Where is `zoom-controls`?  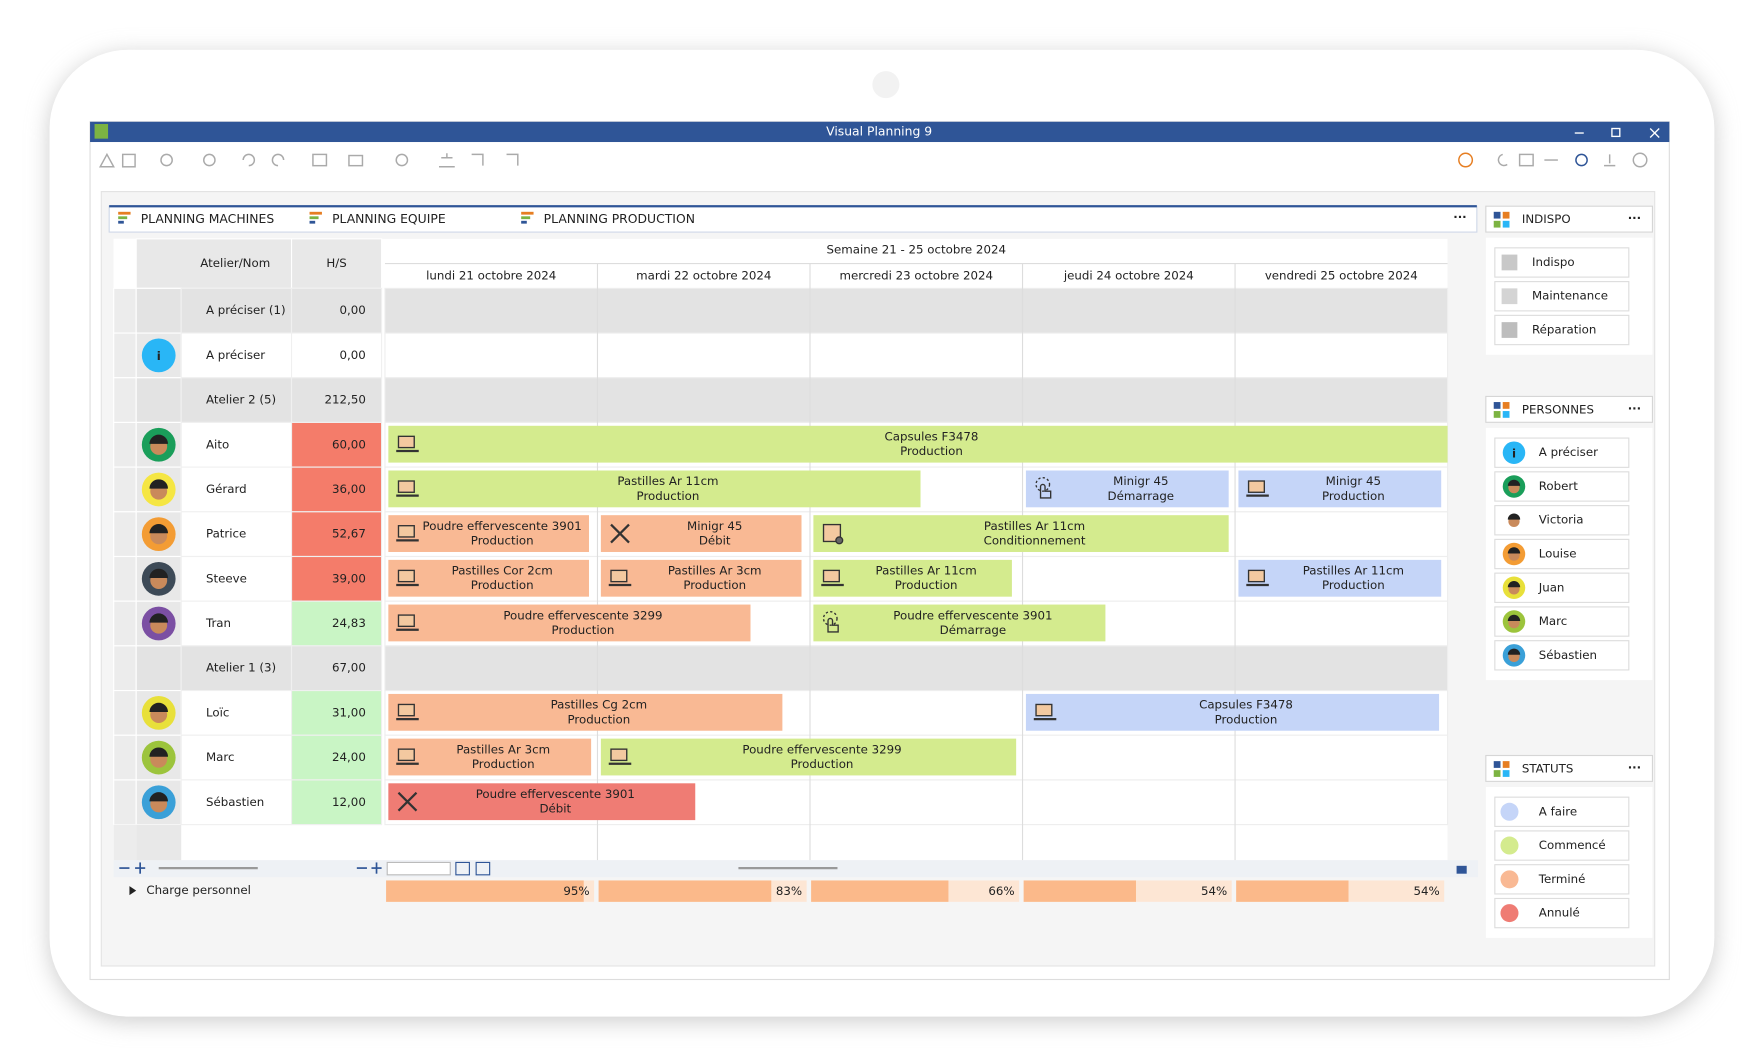 zoom-controls is located at coordinates (250, 868).